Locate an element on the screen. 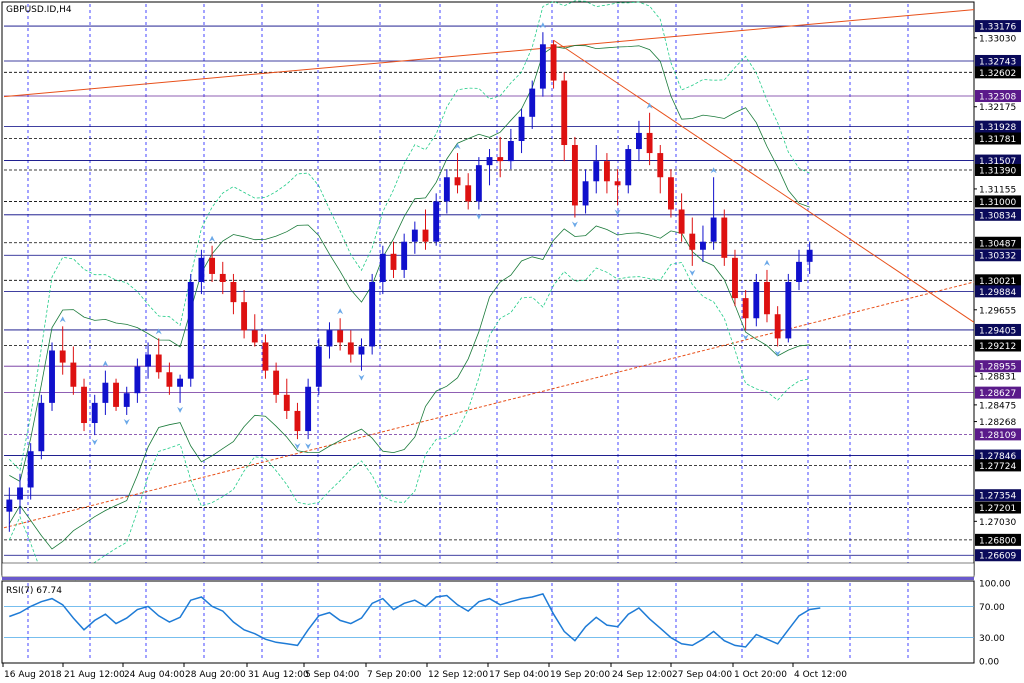 This screenshot has width=1024, height=683. price-label: 1.26609 is located at coordinates (997, 557).